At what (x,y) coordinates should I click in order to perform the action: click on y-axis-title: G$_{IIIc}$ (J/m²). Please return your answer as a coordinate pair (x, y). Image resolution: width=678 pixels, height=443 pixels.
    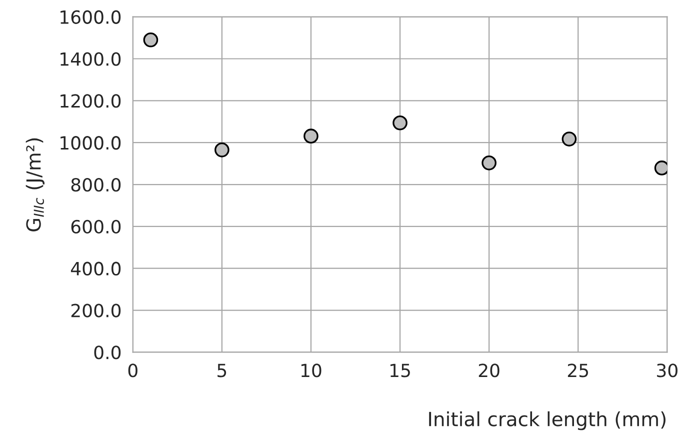
    Looking at the image, I should click on (35, 185).